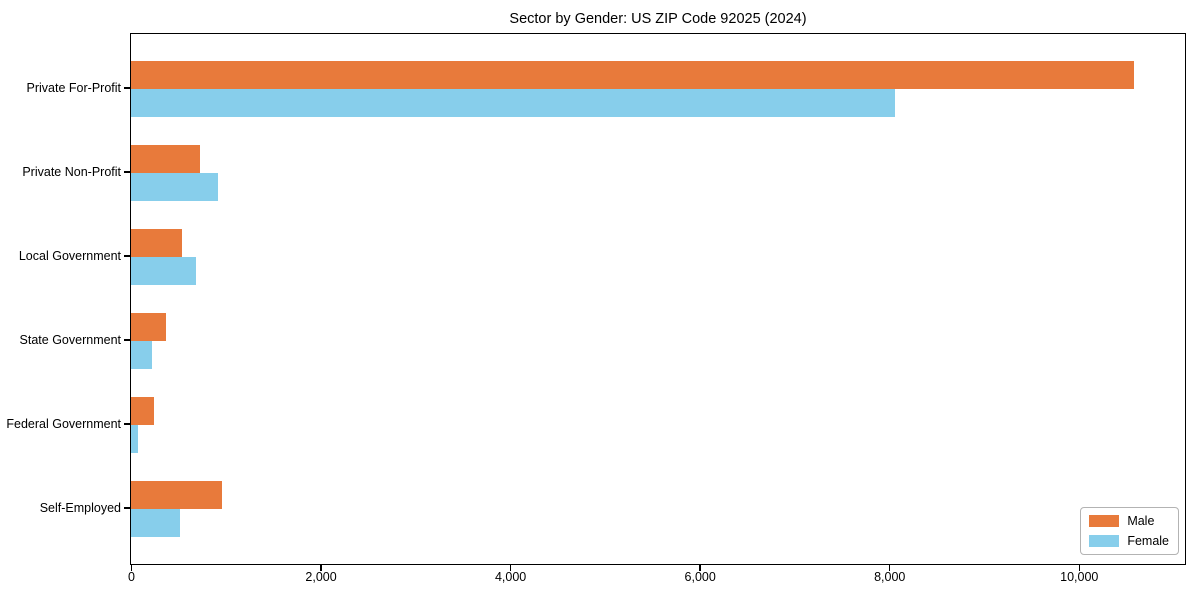 The width and height of the screenshot is (1200, 600). I want to click on x-tick-label-10000: 10,000, so click(1079, 577).